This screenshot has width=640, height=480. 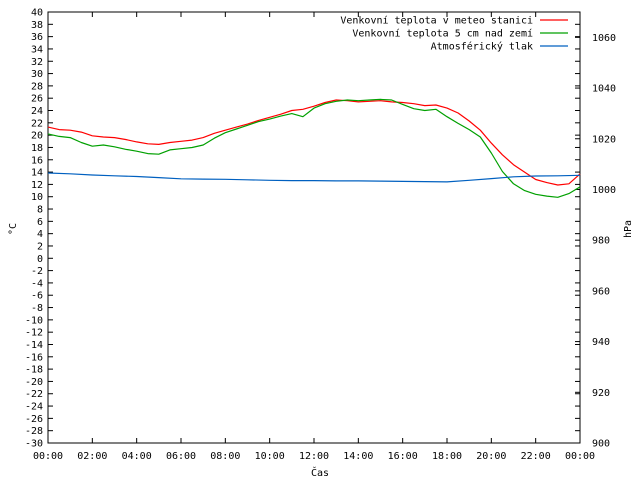 I want to click on y-axis-label: °C, so click(x=13, y=229).